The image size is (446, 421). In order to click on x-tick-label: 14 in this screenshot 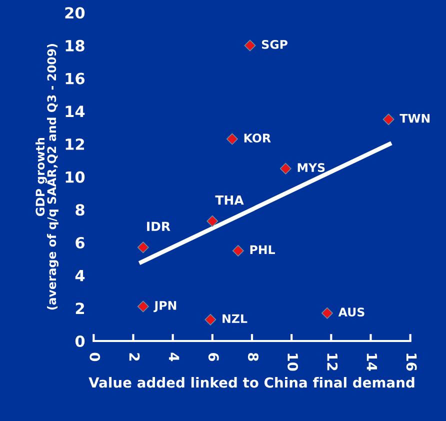, I will do `click(372, 362)`.